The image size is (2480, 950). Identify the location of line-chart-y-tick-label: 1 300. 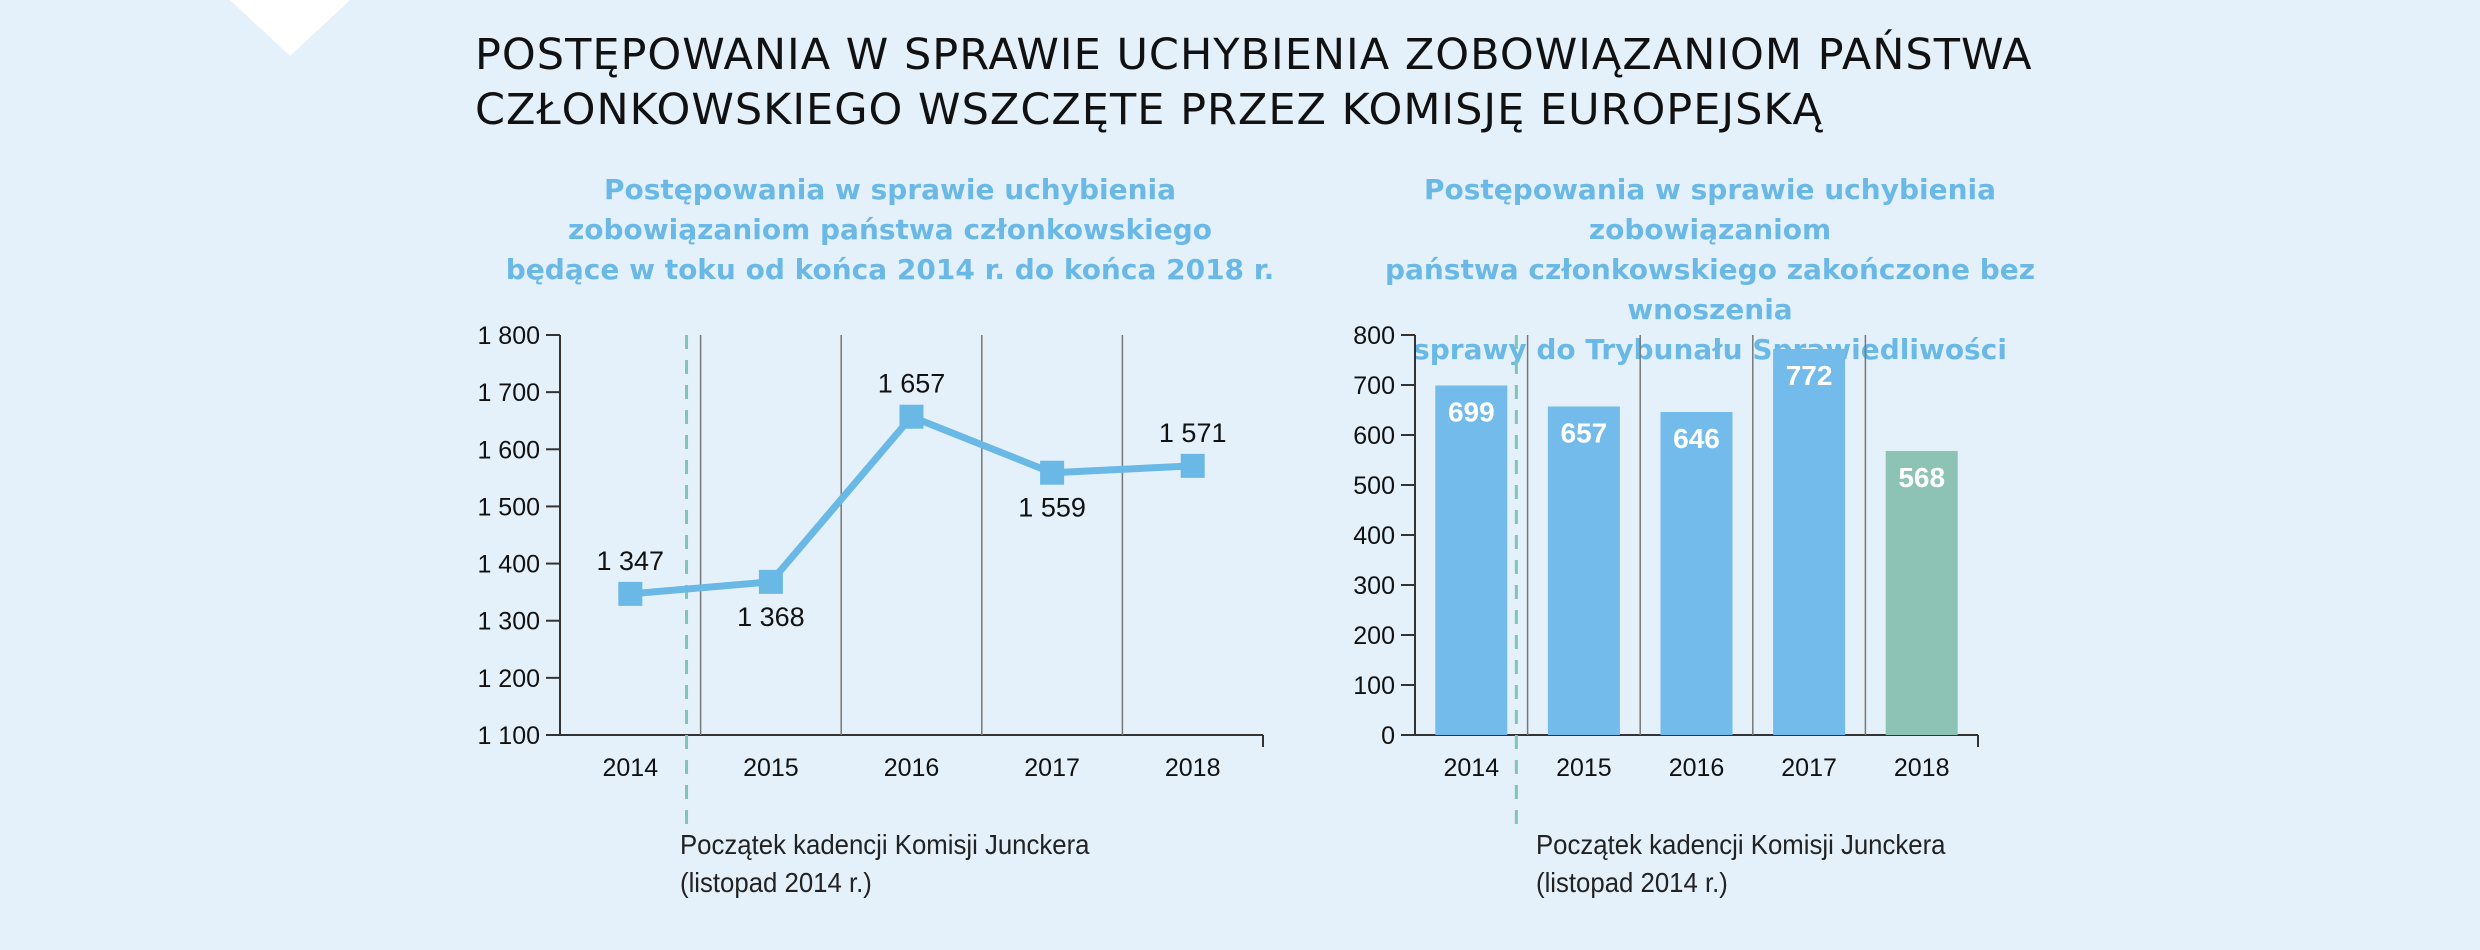
(508, 622).